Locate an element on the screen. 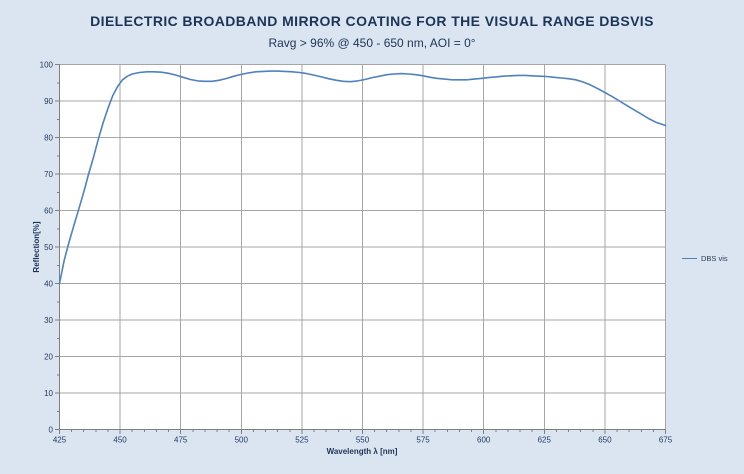  x-tick-label: 625 is located at coordinates (545, 440).